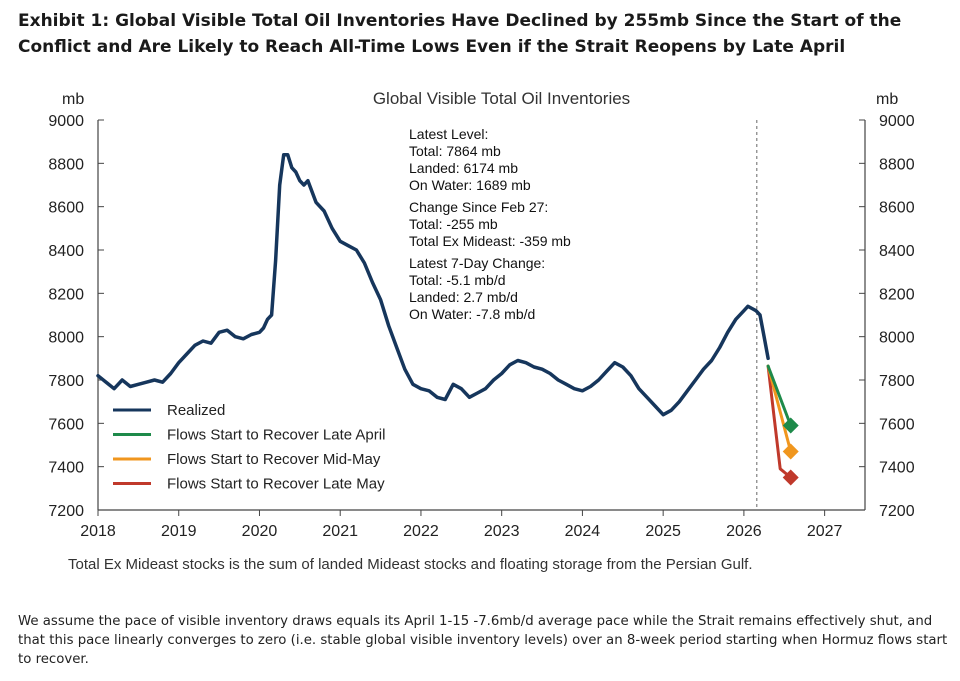 This screenshot has height=681, width=960. What do you see at coordinates (825, 531) in the screenshot?
I see `x-tick-label: 2027` at bounding box center [825, 531].